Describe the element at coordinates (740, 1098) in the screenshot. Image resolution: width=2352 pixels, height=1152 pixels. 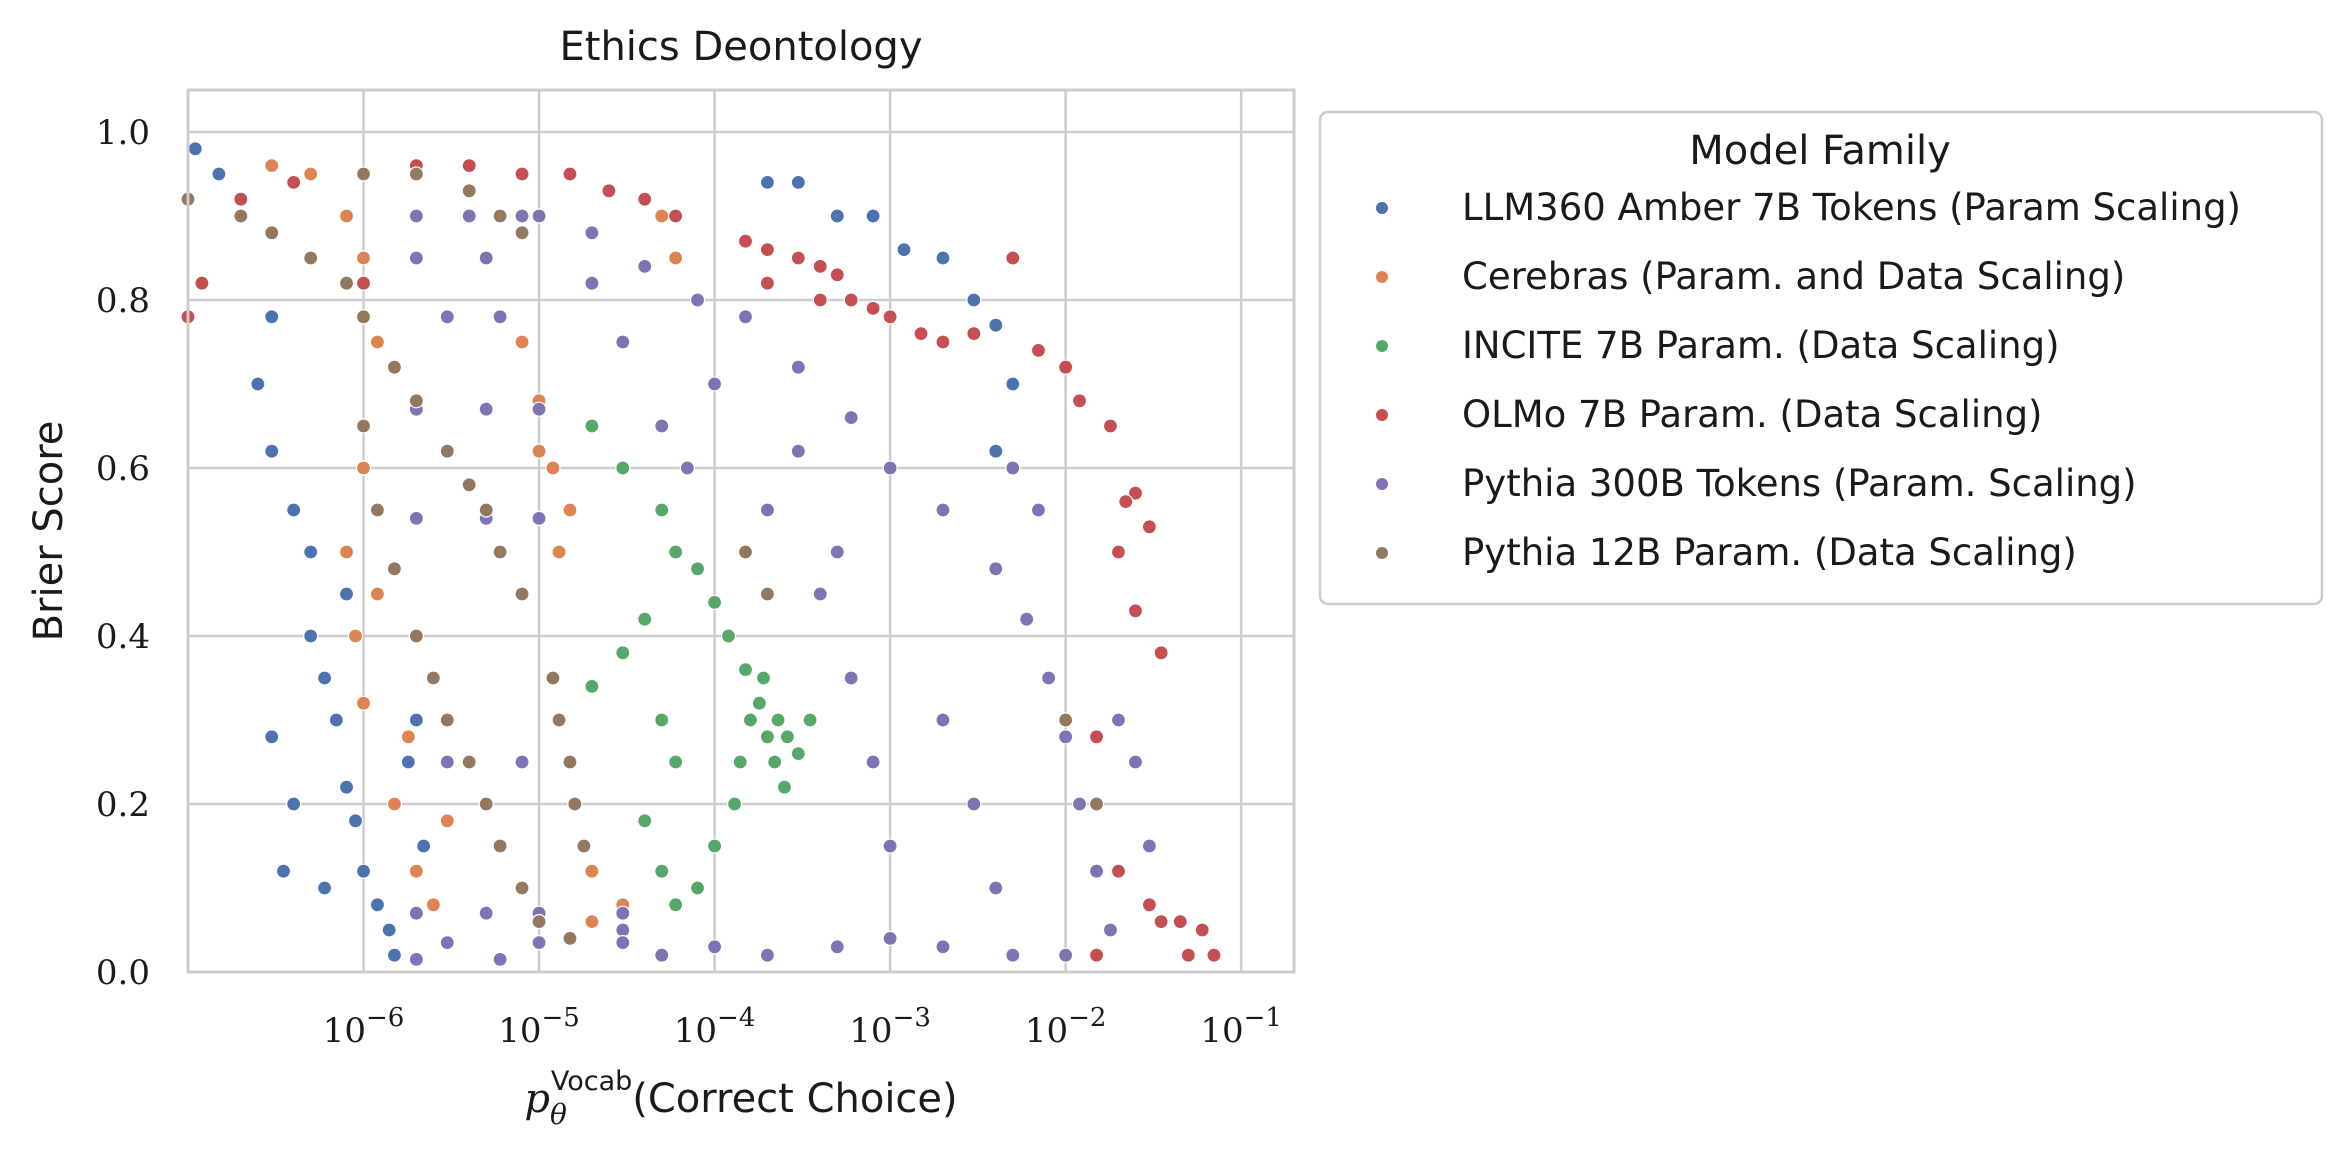
I see `x-axis-label: pθVocab(Correct Choice)` at that location.